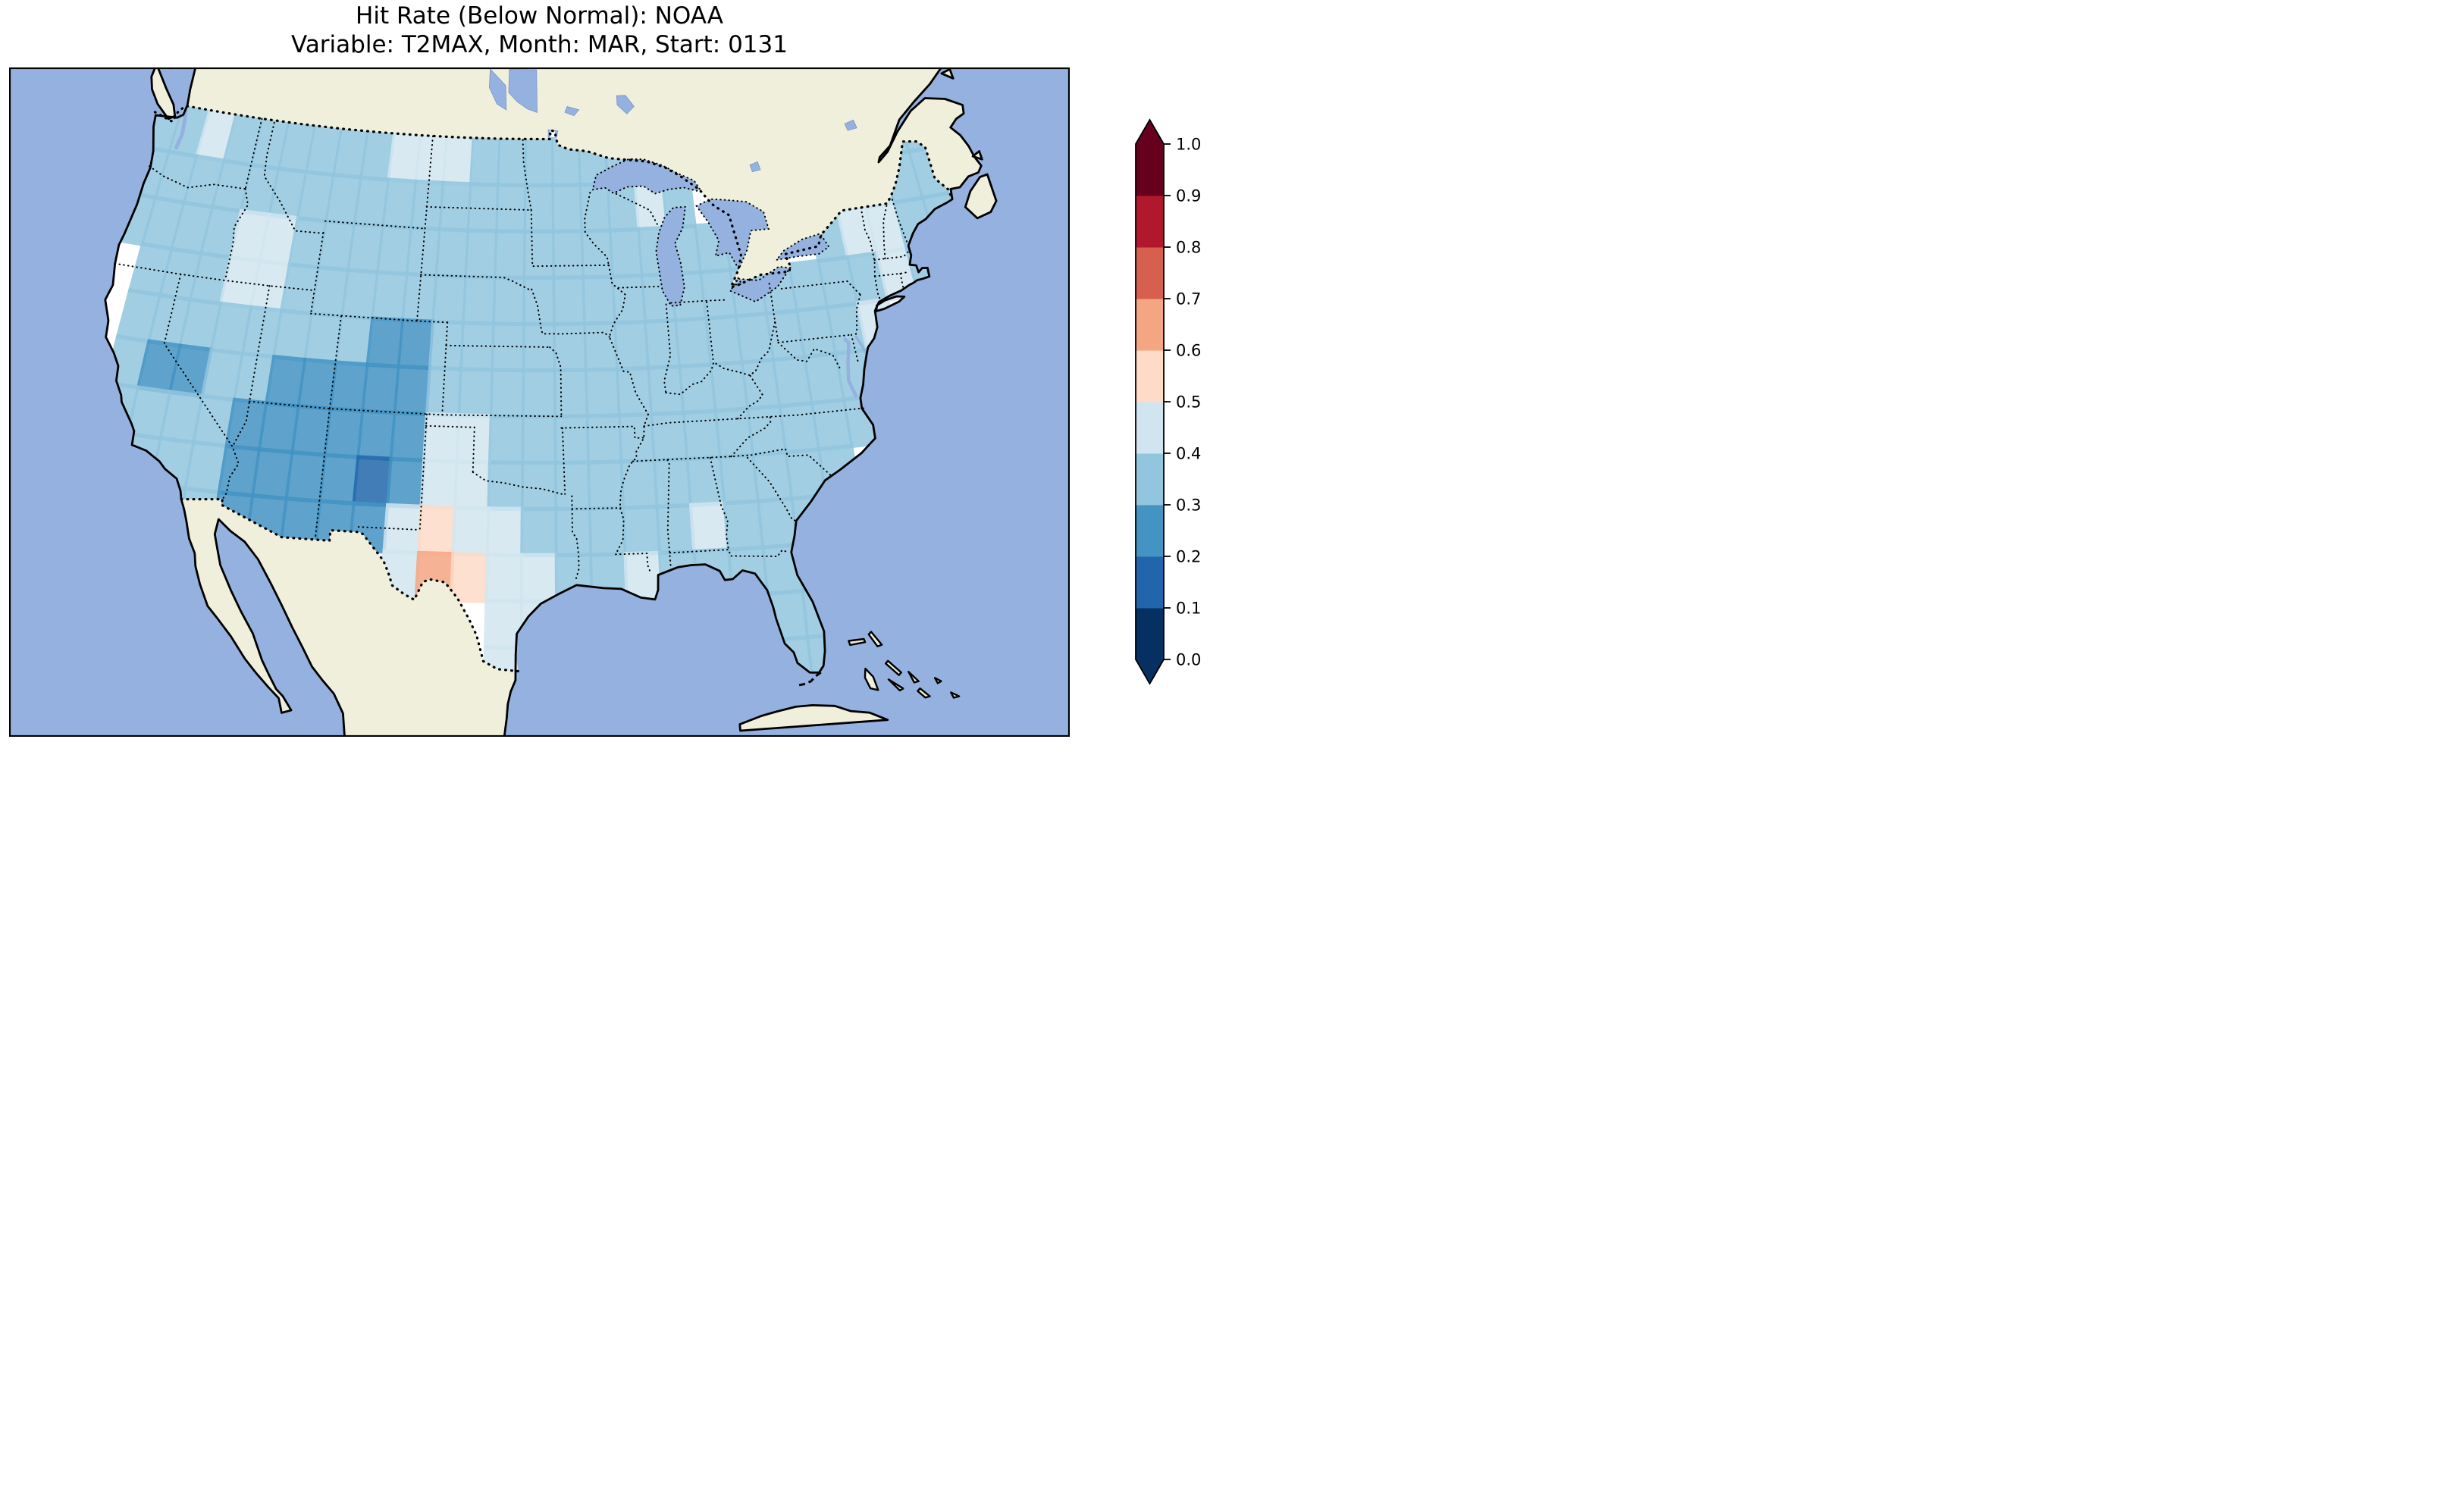 The width and height of the screenshot is (2464, 1494). I want to click on chart-title-line1: Hit Rate (Below Normal): NOAA, so click(539, 16).